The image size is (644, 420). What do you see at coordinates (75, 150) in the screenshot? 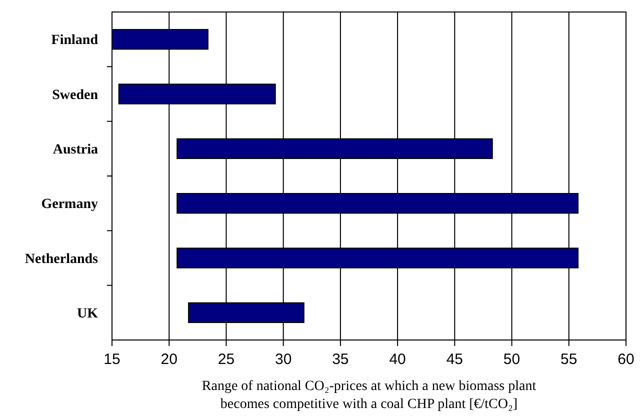
I see `y-tick-label: Austria` at bounding box center [75, 150].